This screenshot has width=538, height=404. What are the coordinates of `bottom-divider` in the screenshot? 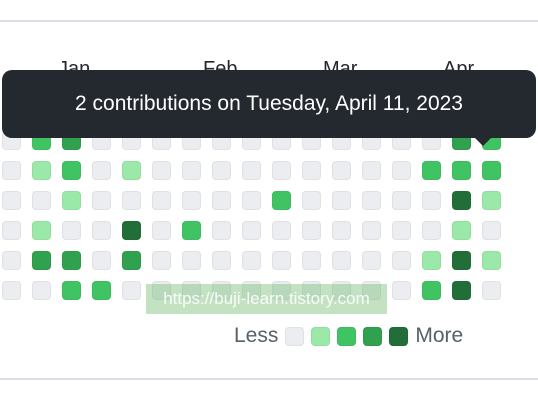 It's located at (269, 379).